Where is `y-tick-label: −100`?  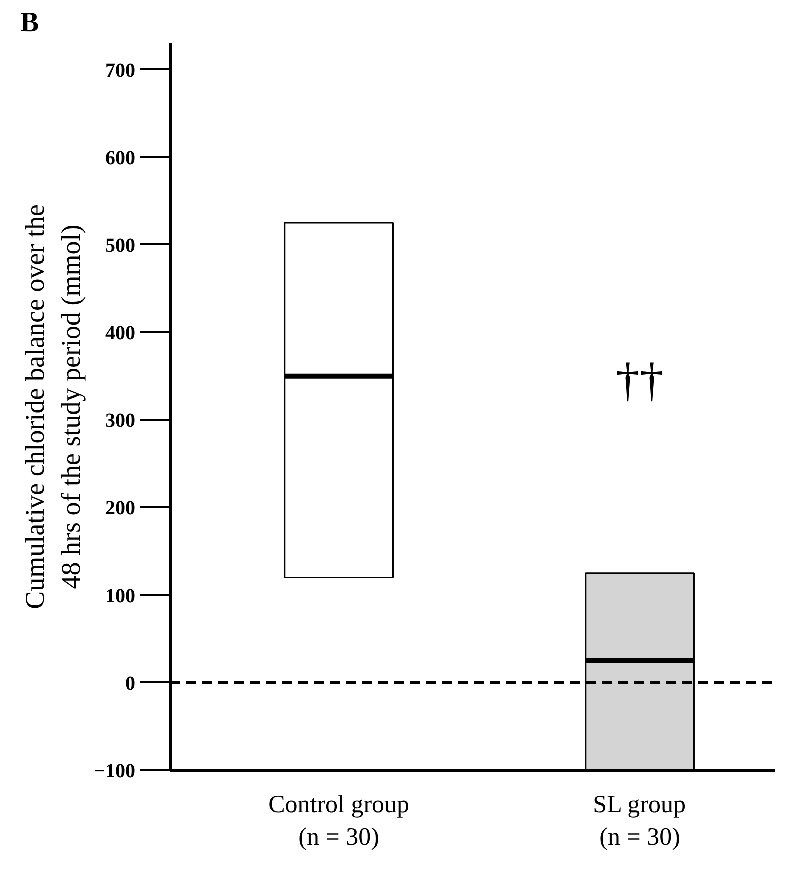
y-tick-label: −100 is located at coordinates (115, 771).